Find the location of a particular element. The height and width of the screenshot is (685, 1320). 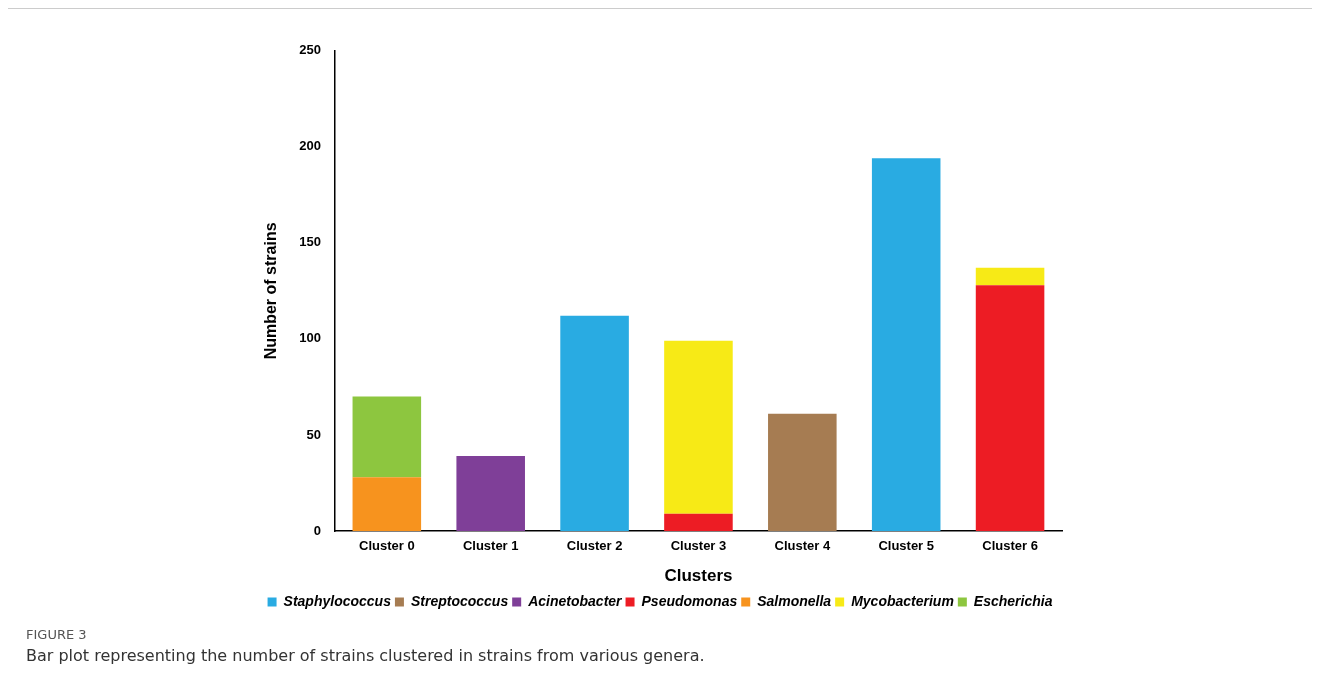

text: Bar plot representing the number of strains clustered in strains from various genera. is located at coordinates (366, 655).